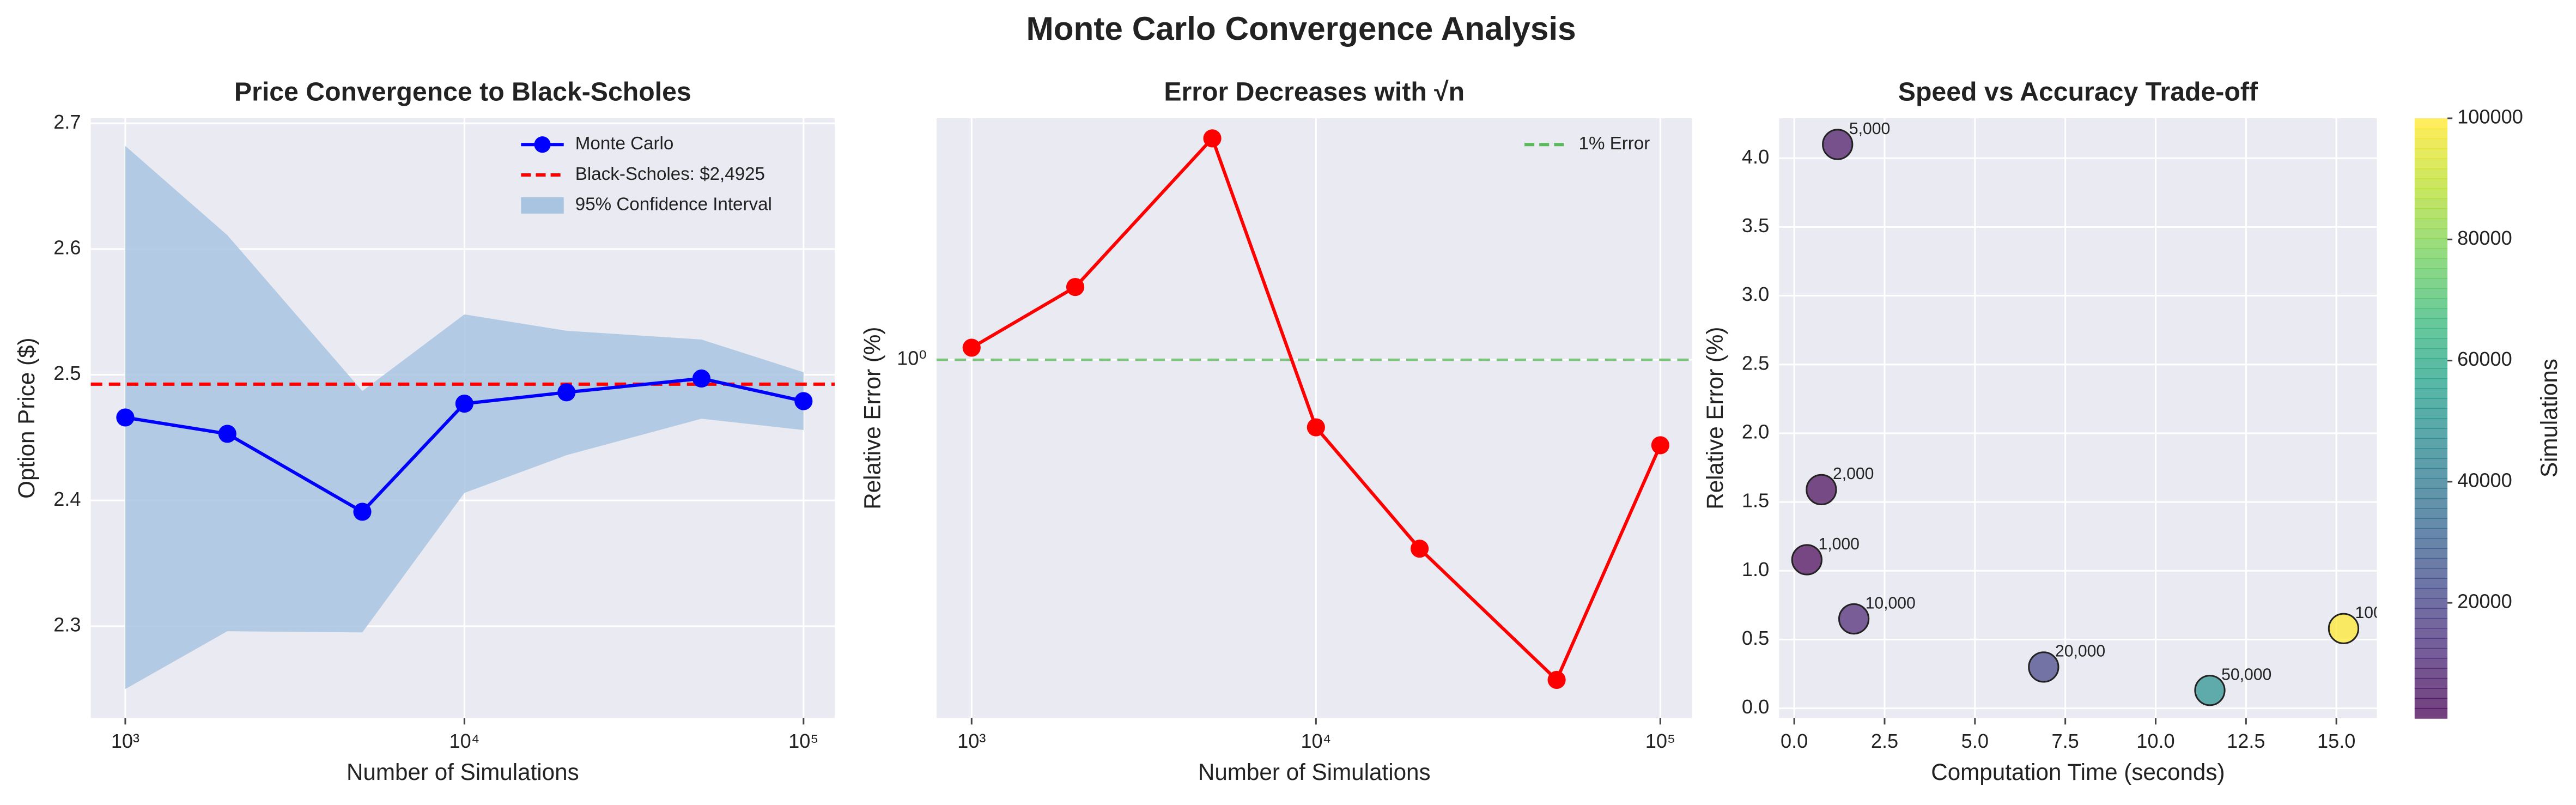 The height and width of the screenshot is (805, 2576). What do you see at coordinates (670, 174) in the screenshot?
I see `legend-label: Black-Scholes: $2,4925` at bounding box center [670, 174].